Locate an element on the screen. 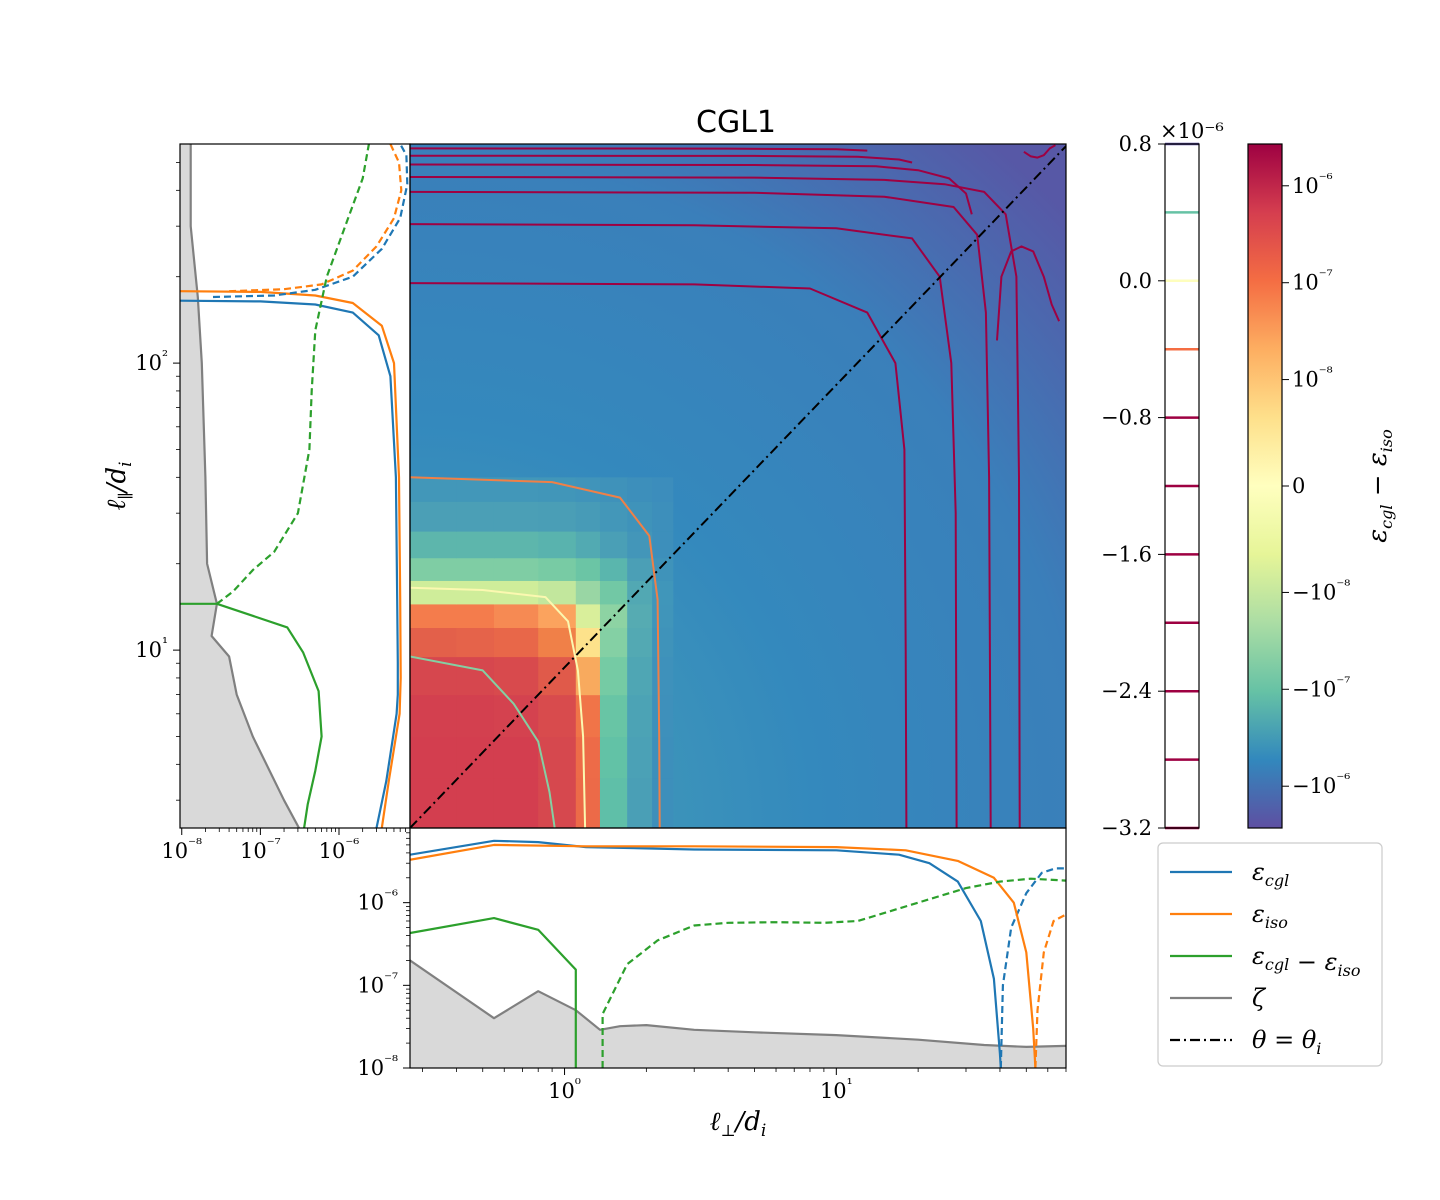 The image size is (1440, 1200). level-tick-label: −3.2 is located at coordinates (1126, 828).